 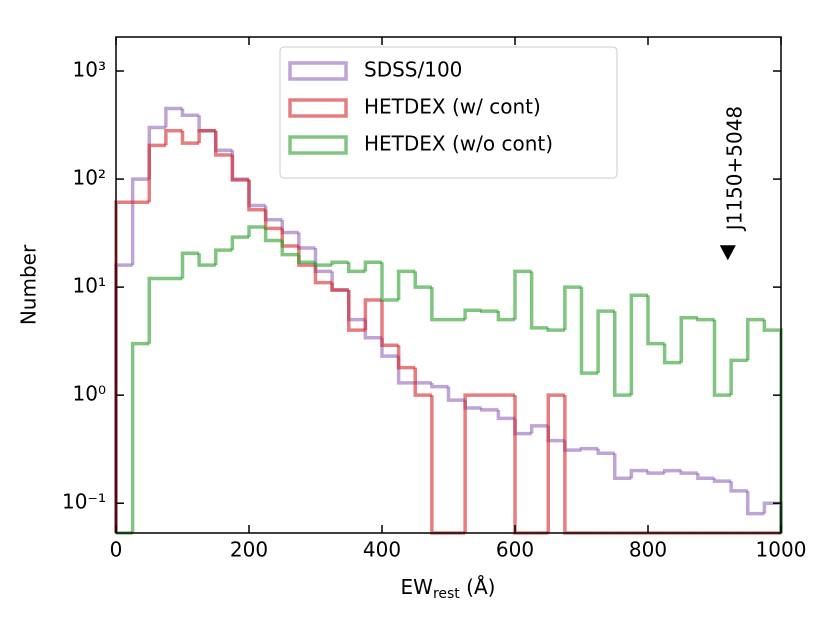 What do you see at coordinates (458, 144) in the screenshot?
I see `legend-label: HETDEX (w/o cont)` at bounding box center [458, 144].